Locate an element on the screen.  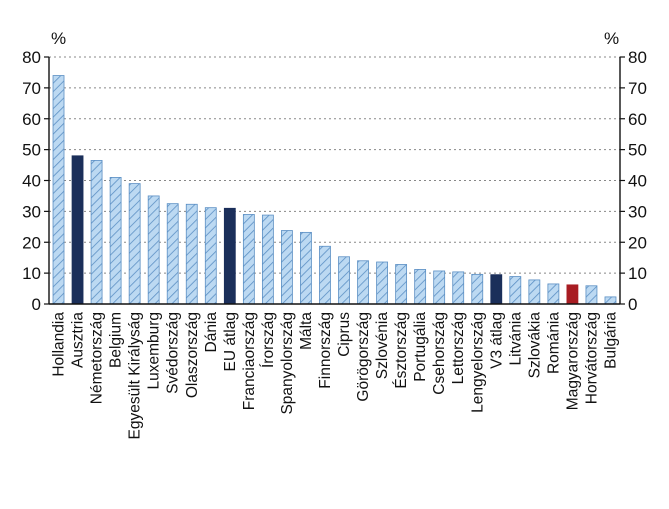
category-label: Egyesült Királyság is located at coordinates (135, 376).